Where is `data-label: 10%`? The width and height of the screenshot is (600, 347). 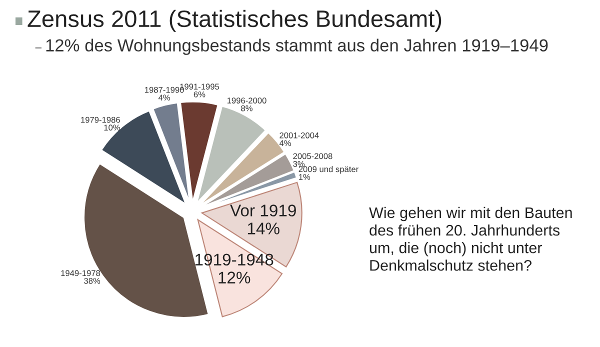 data-label: 10% is located at coordinates (112, 127).